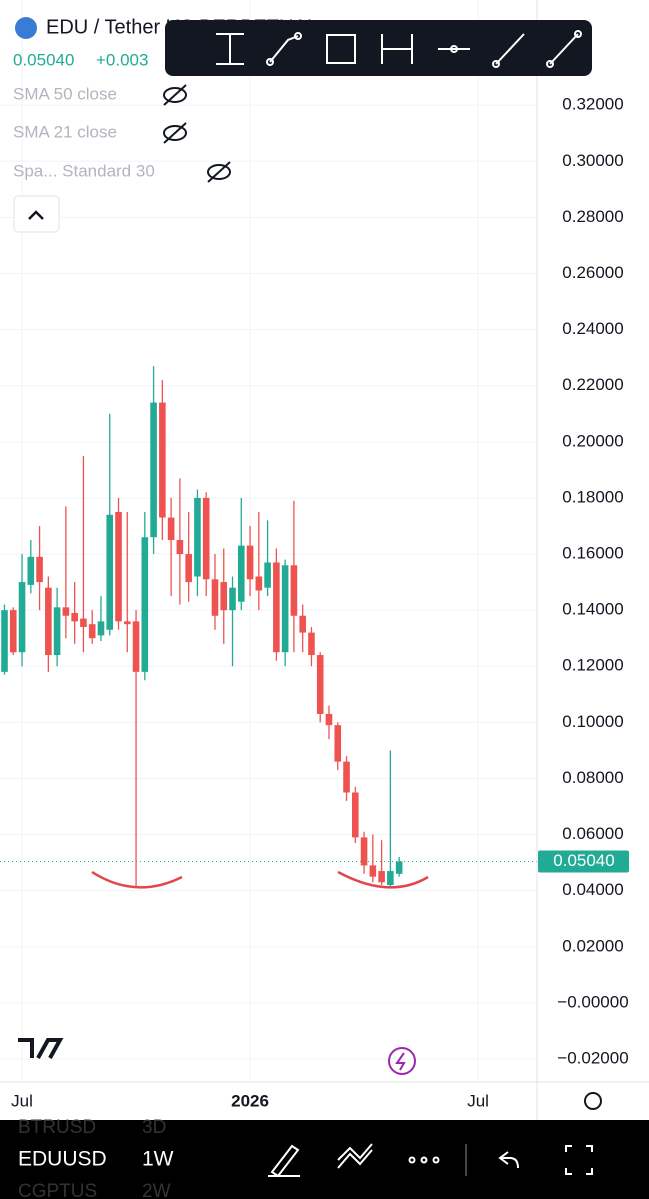 This screenshot has height=1199, width=649. What do you see at coordinates (592, 945) in the screenshot?
I see `y-tick-label: 0.02000` at bounding box center [592, 945].